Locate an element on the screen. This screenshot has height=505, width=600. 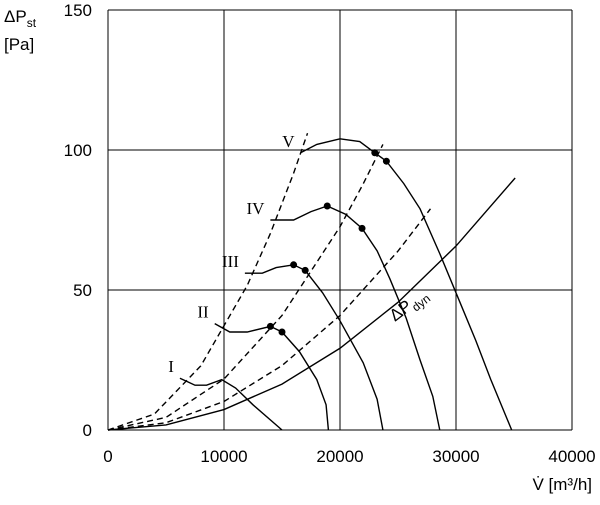
x-tick-label: 10000 is located at coordinates (223, 456).